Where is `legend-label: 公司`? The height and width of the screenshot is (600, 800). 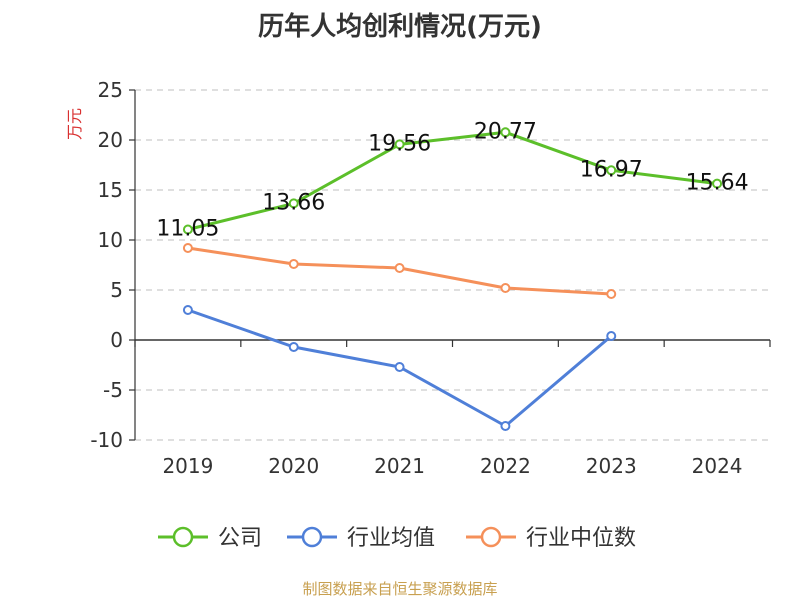 legend-label: 公司 is located at coordinates (240, 538).